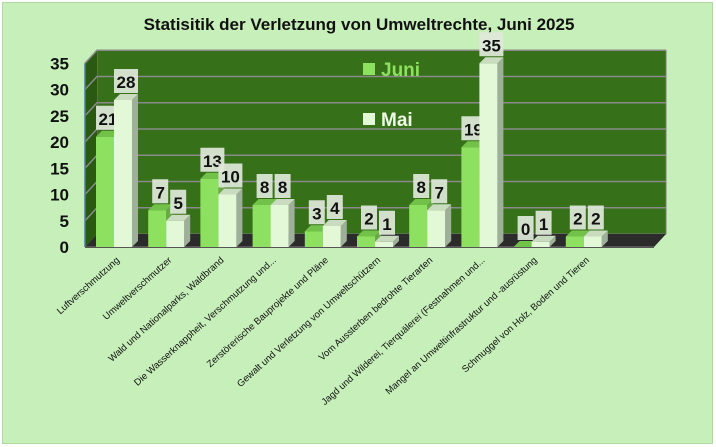 This screenshot has height=447, width=716. I want to click on y-tick-label: 0, so click(64, 247).